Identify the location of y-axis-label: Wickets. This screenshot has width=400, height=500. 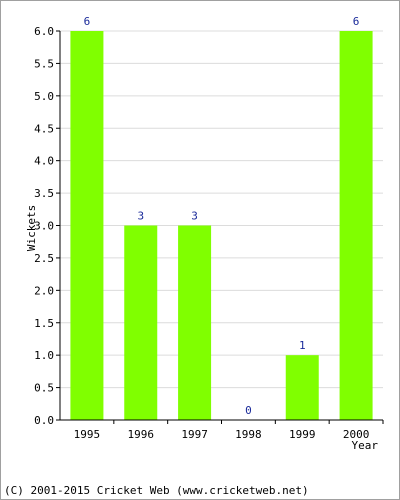
(31, 228).